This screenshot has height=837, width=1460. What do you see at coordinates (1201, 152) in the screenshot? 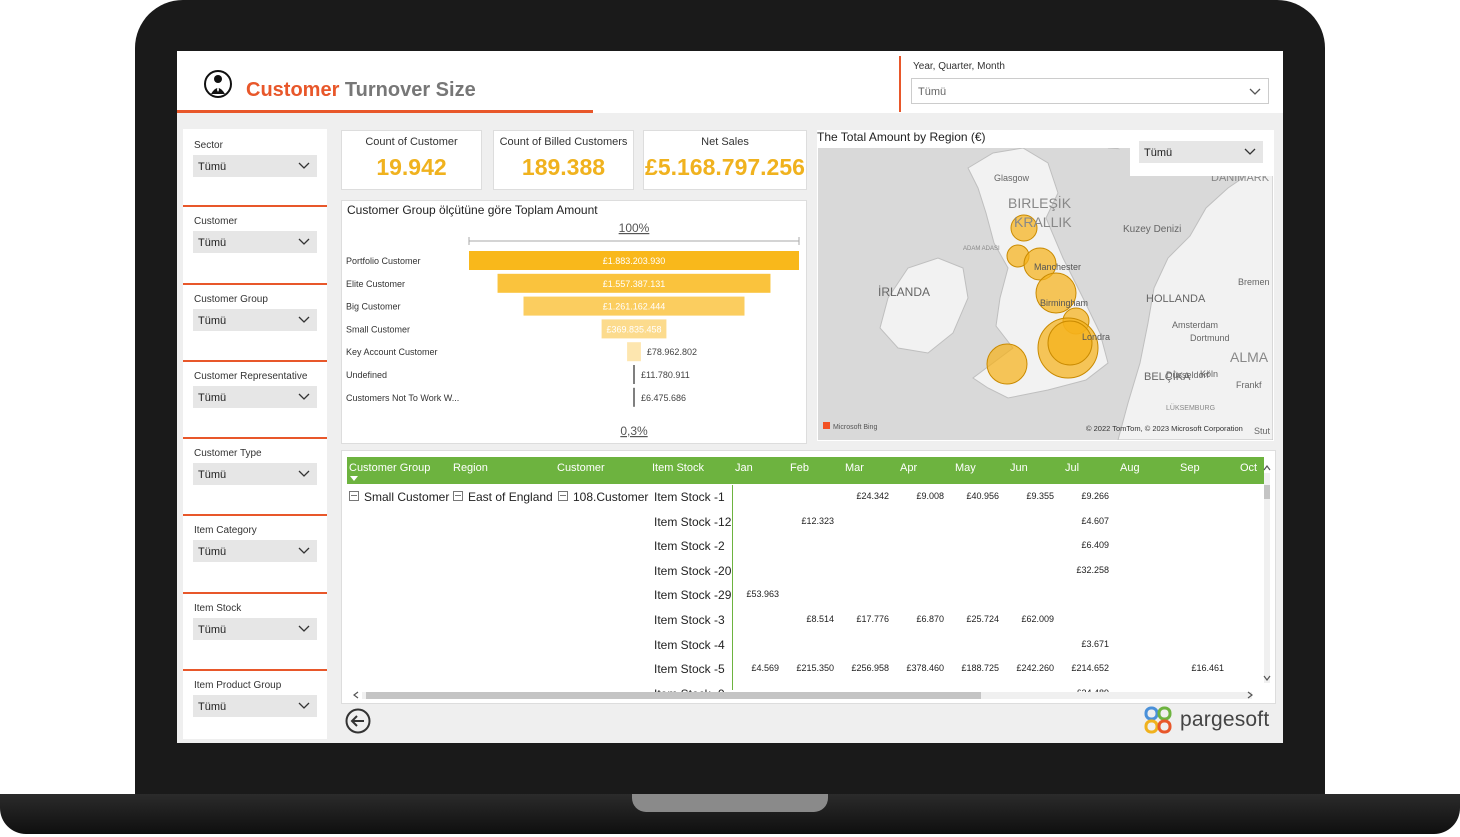
I see `map-slicer-dropdown: Tümü` at bounding box center [1201, 152].